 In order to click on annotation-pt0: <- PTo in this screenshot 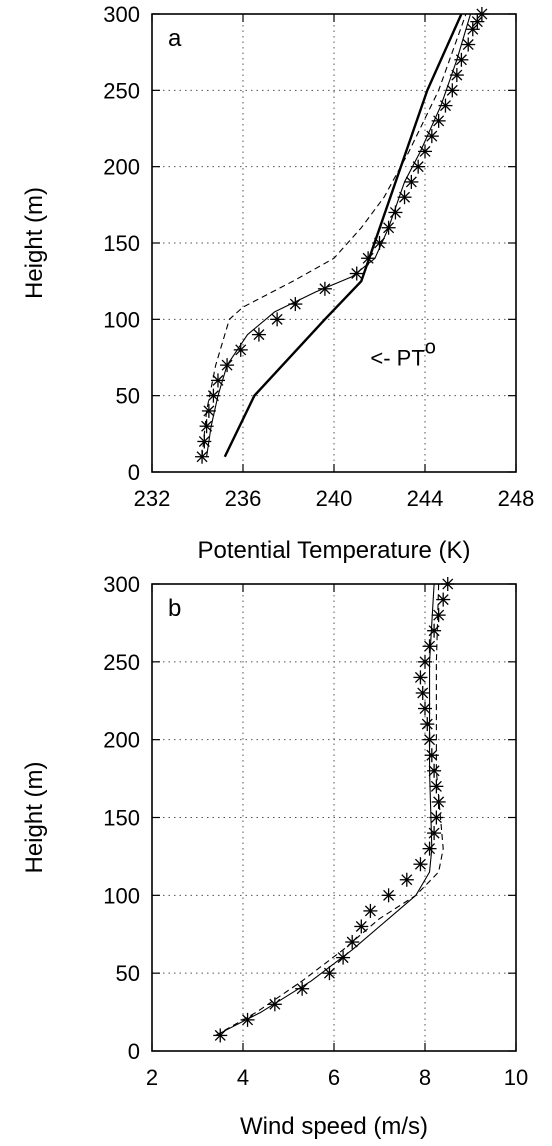, I will do `click(403, 354)`.